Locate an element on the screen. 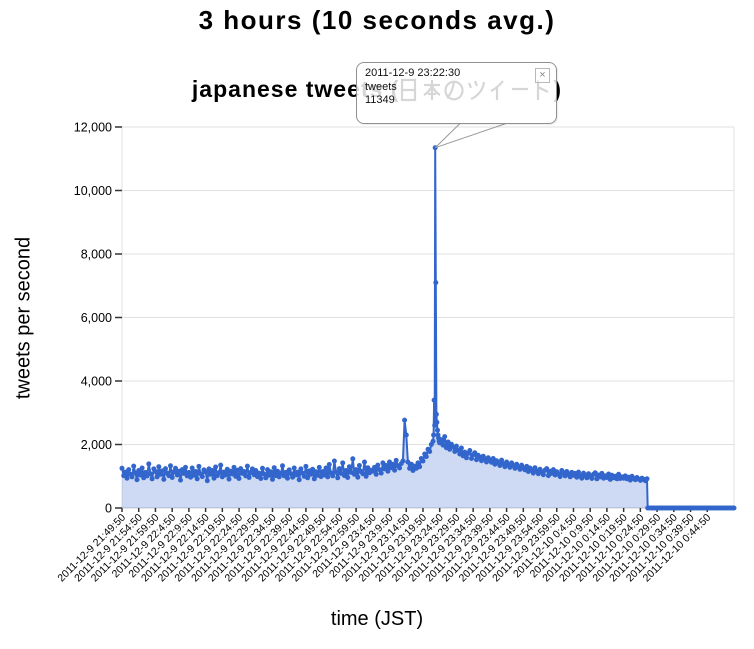 This screenshot has width=754, height=649. tooltip-timestamp: 2011-12-9 23:22:30 is located at coordinates (413, 73).